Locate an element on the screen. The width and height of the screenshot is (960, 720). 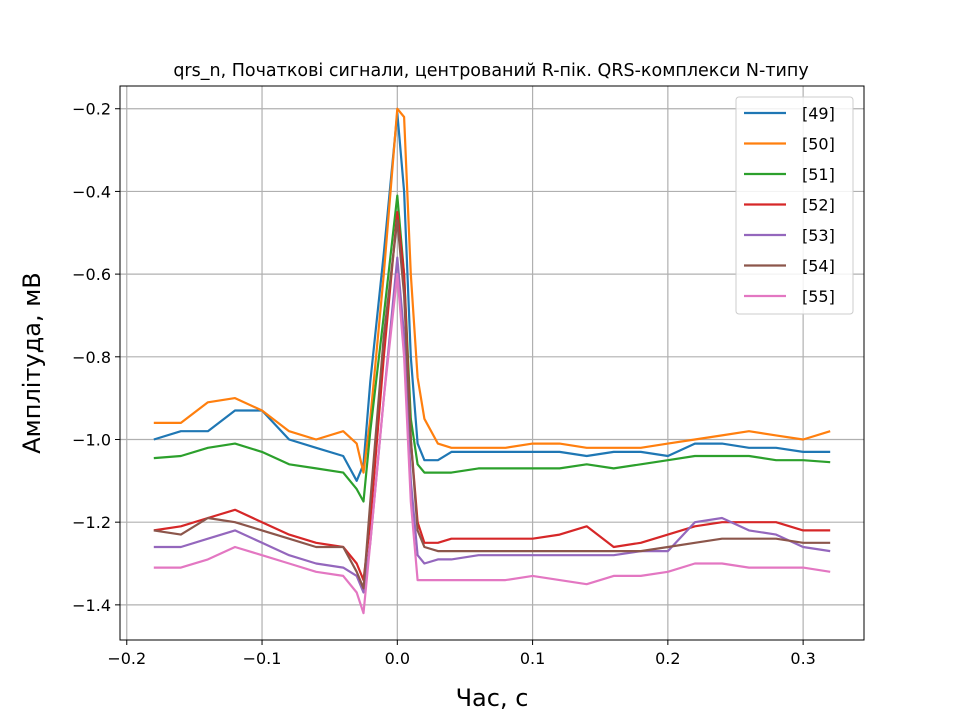
y-axis-ticks: −1.4 −1.2 −1.0 −0.8 −0.6 −0.4 −0.2 is located at coordinates (96, 357).